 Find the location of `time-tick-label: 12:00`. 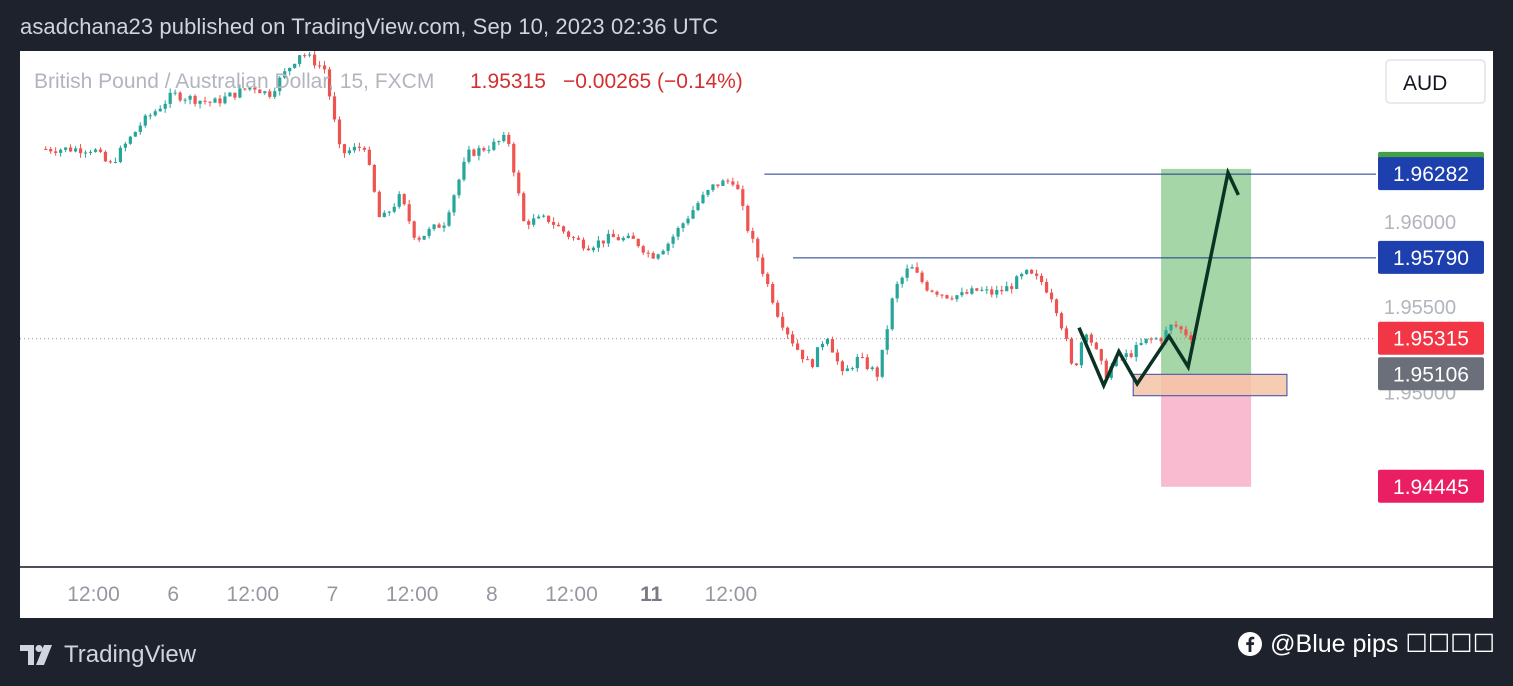

time-tick-label: 12:00 is located at coordinates (412, 594).